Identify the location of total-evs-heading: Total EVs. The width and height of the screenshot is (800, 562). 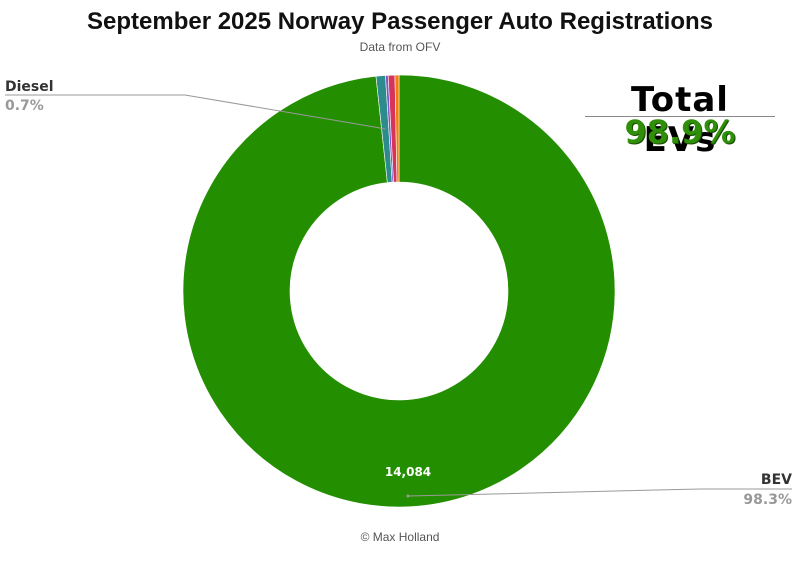
(680, 120).